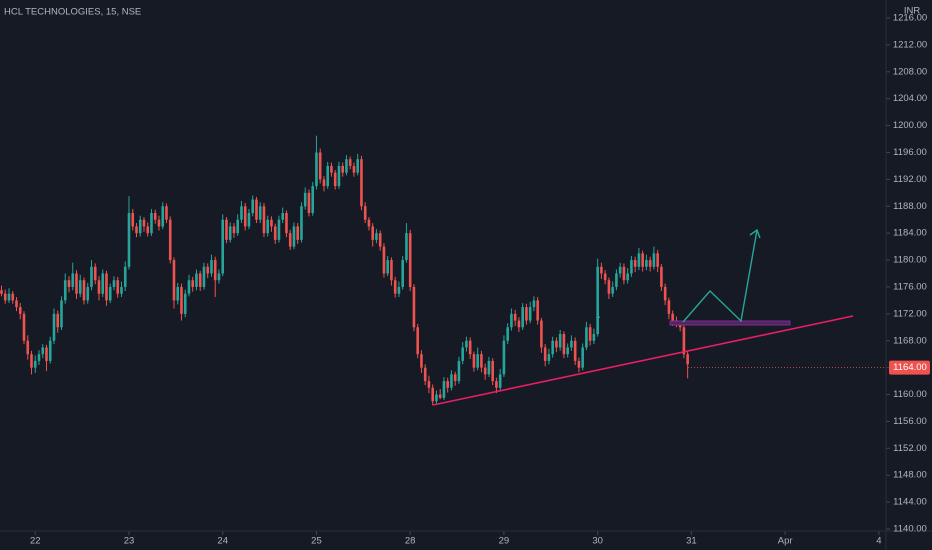  What do you see at coordinates (912, 11) in the screenshot?
I see `currency-label: INR` at bounding box center [912, 11].